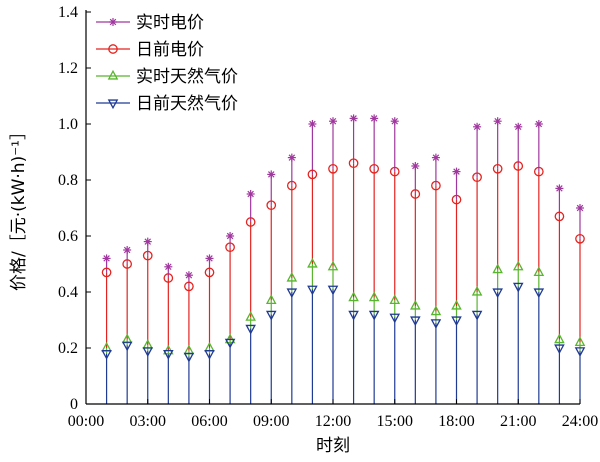  Describe the element at coordinates (86, 421) in the screenshot. I see `x-tick-label: 00:00` at that location.